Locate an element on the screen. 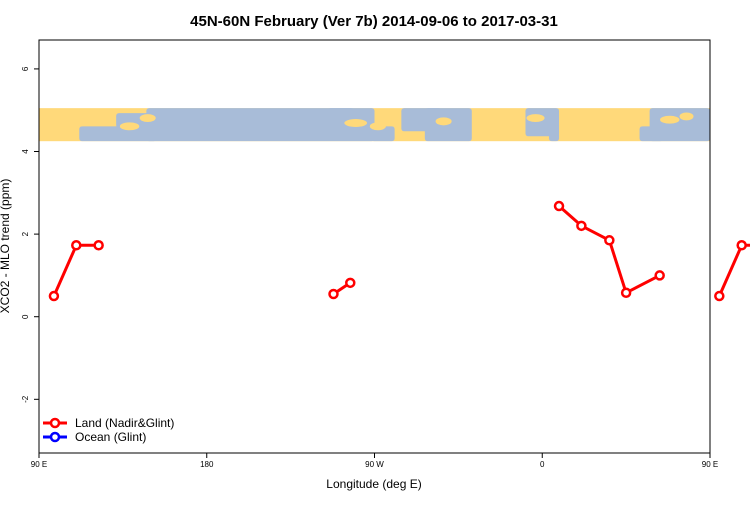 The image size is (750, 505). y-tick-label-4: 6 is located at coordinates (25, 68).